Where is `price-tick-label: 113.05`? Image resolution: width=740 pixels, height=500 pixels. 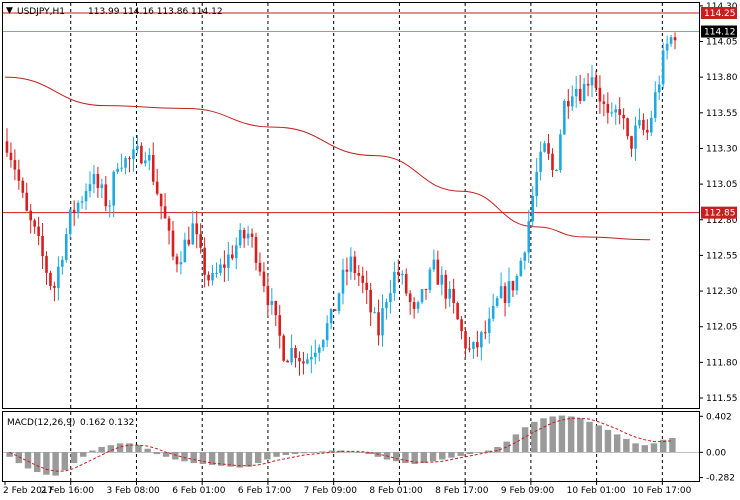
price-tick-label: 113.05 is located at coordinates (722, 185).